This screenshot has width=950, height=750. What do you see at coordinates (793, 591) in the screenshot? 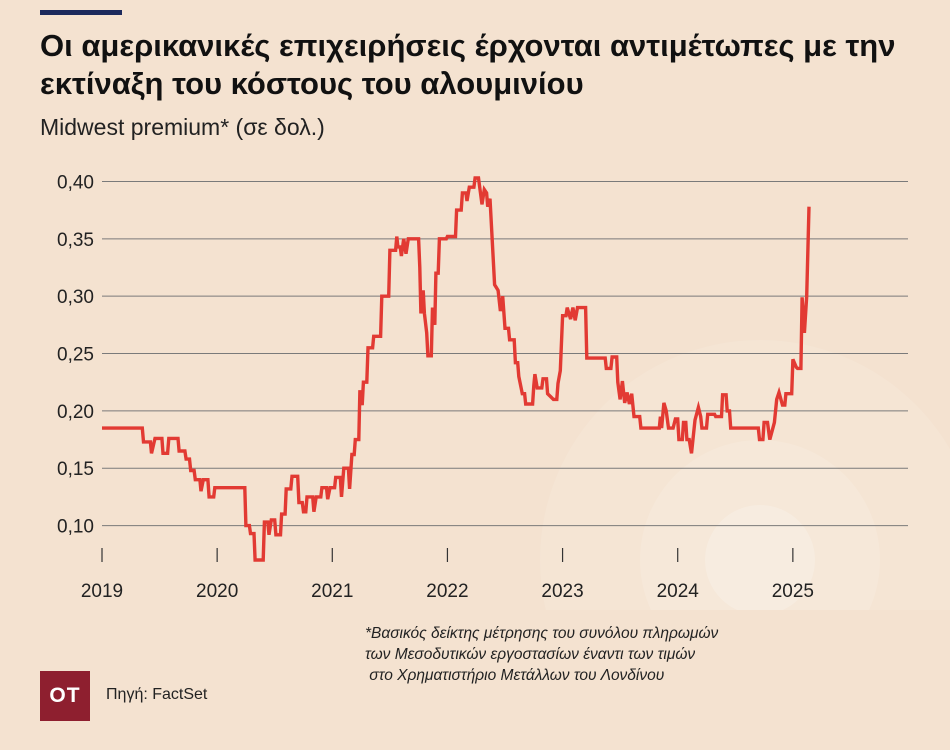
I see `x-tick-label: 2025` at bounding box center [793, 591].